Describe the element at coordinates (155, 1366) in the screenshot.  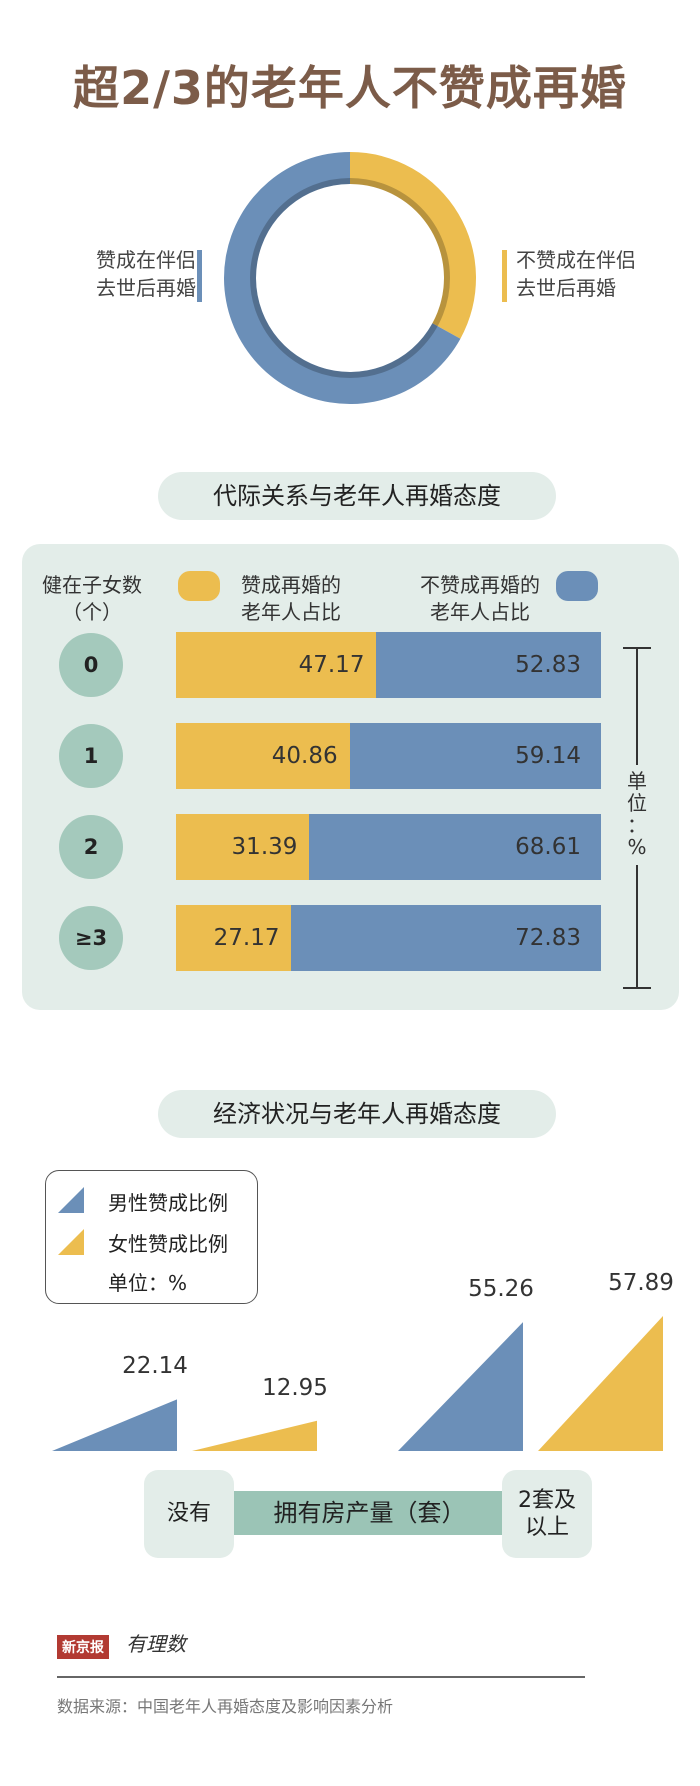
I see `triangle-value-label: 22.14` at that location.